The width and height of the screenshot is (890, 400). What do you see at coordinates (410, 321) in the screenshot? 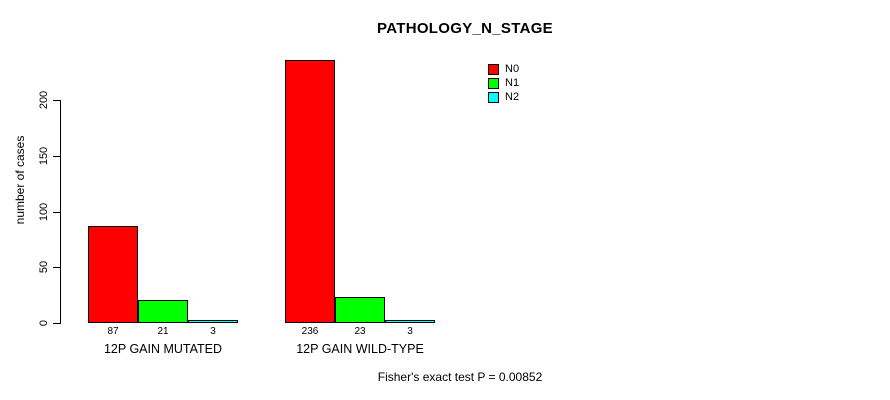
I see `bar-n2-group2` at bounding box center [410, 321].